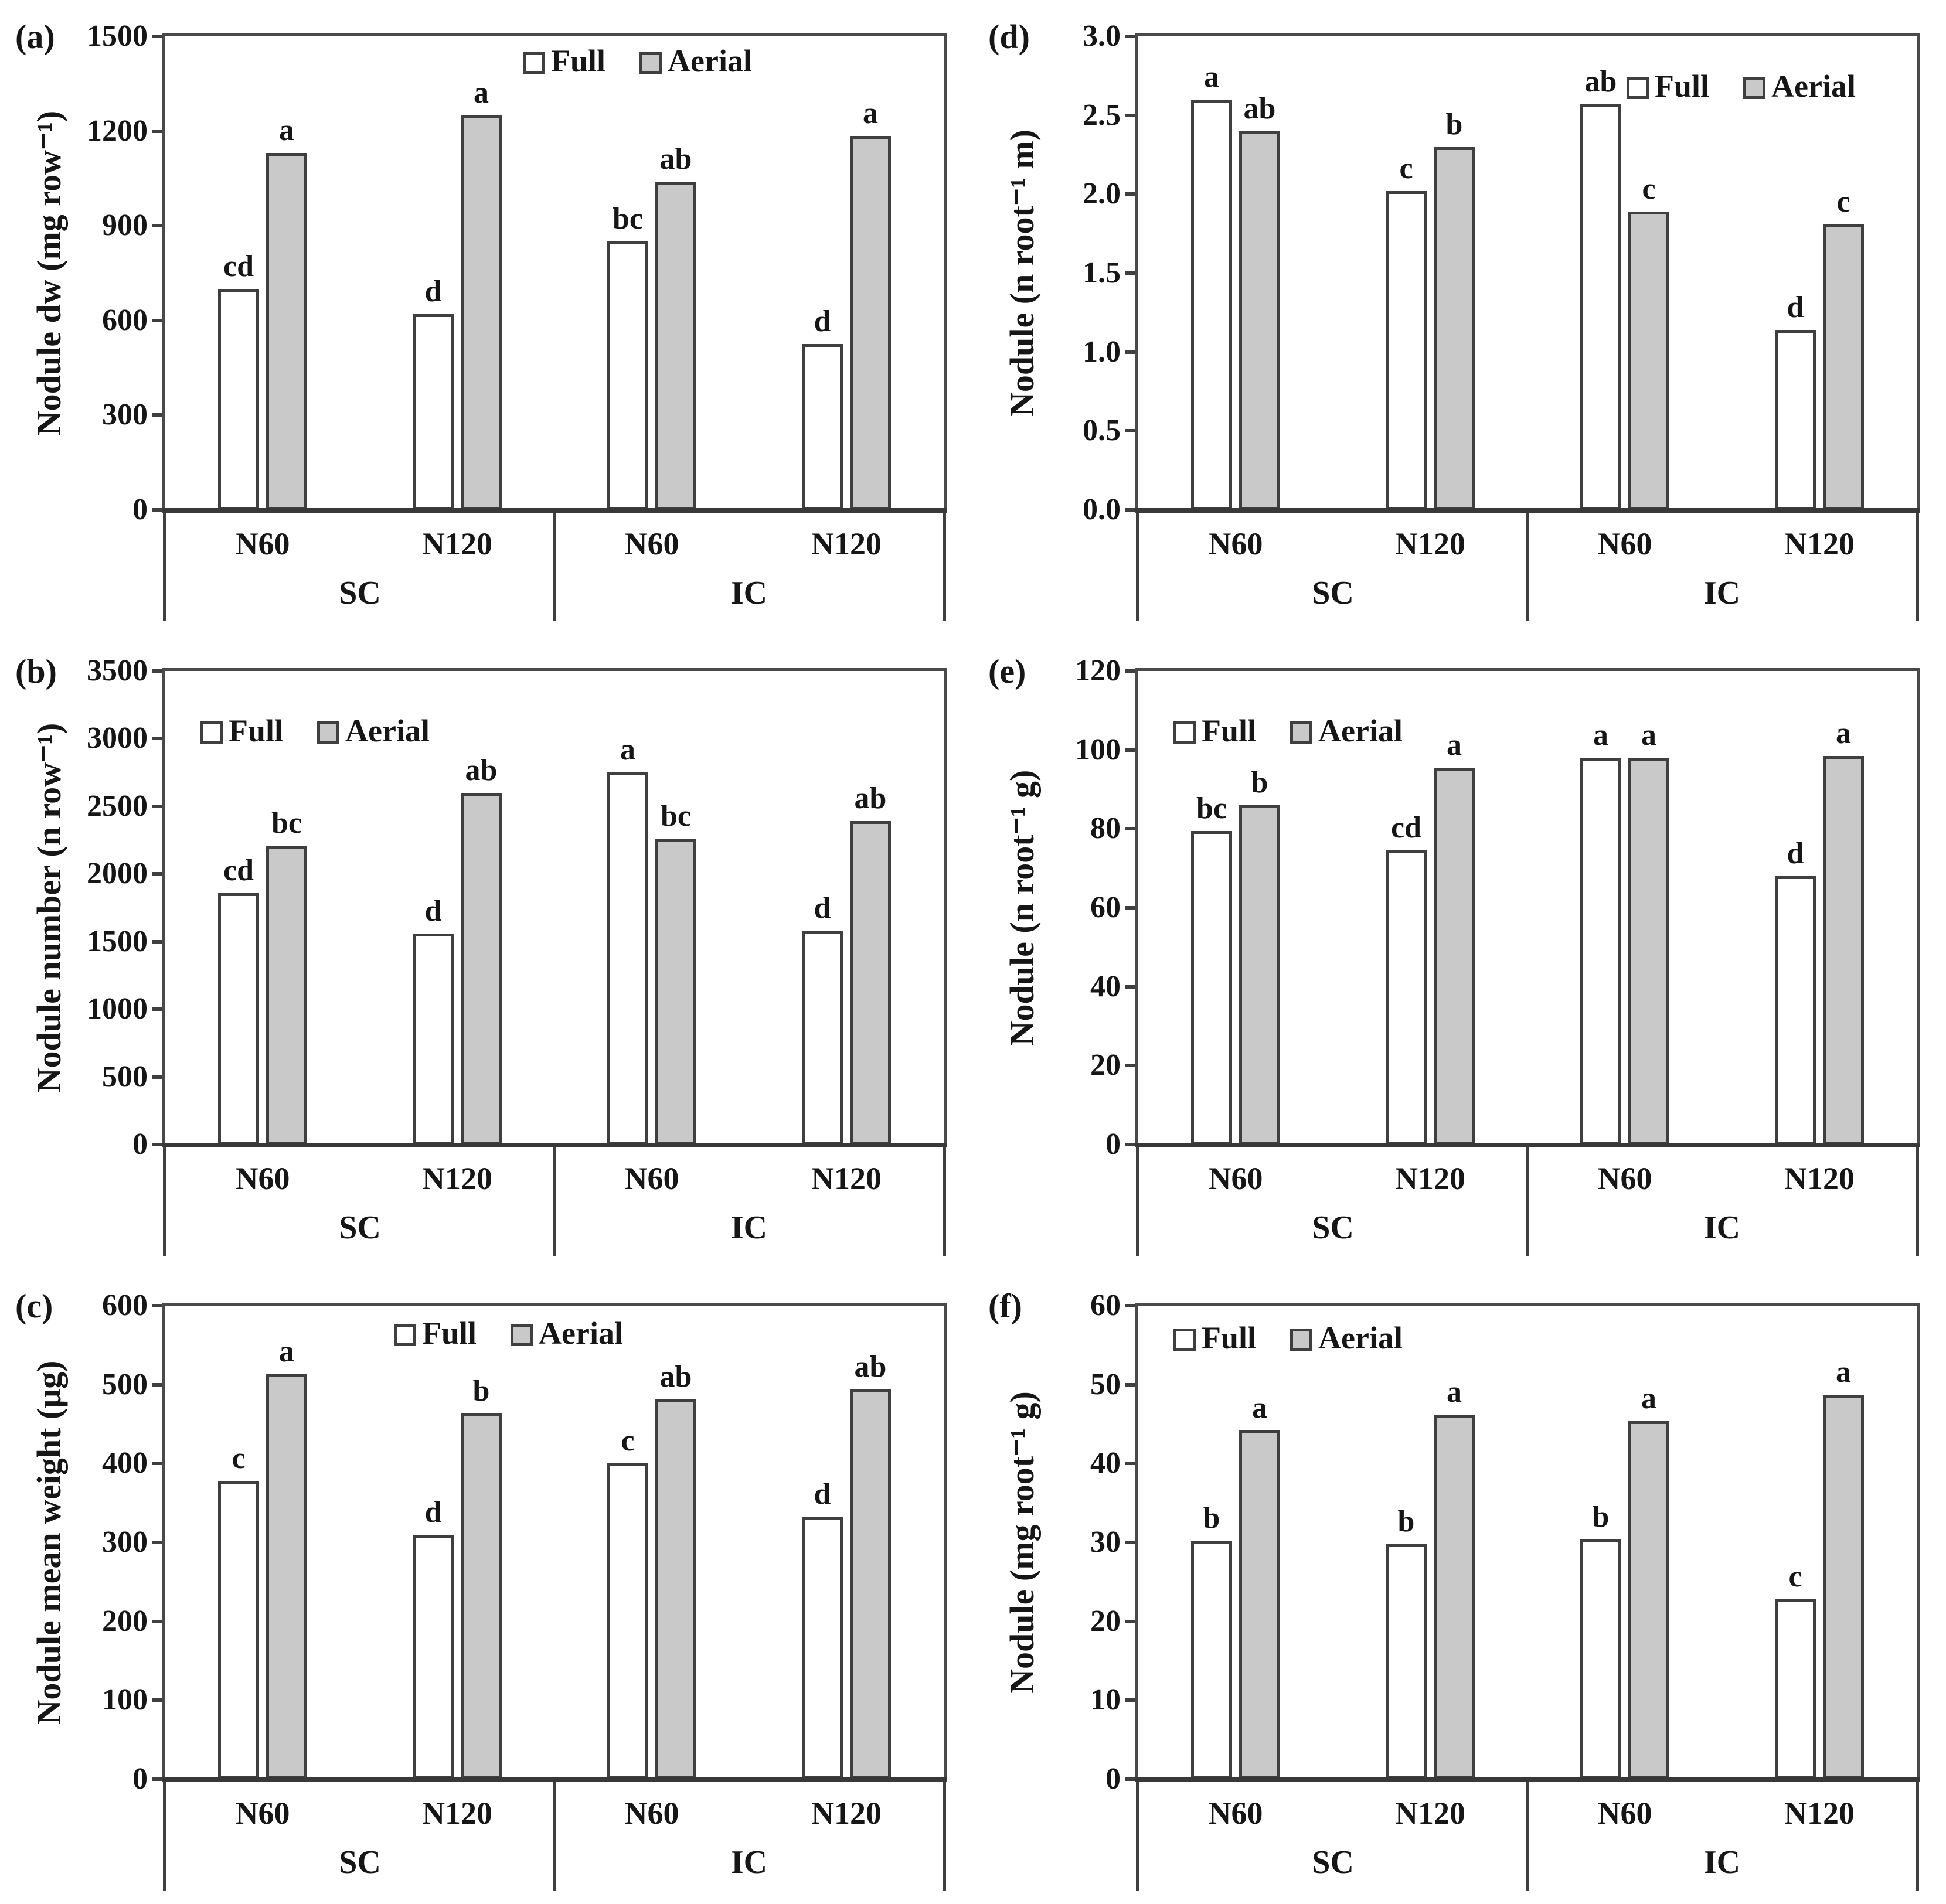 The image size is (1946, 1904). What do you see at coordinates (286, 823) in the screenshot?
I see `sig-letter: bc` at bounding box center [286, 823].